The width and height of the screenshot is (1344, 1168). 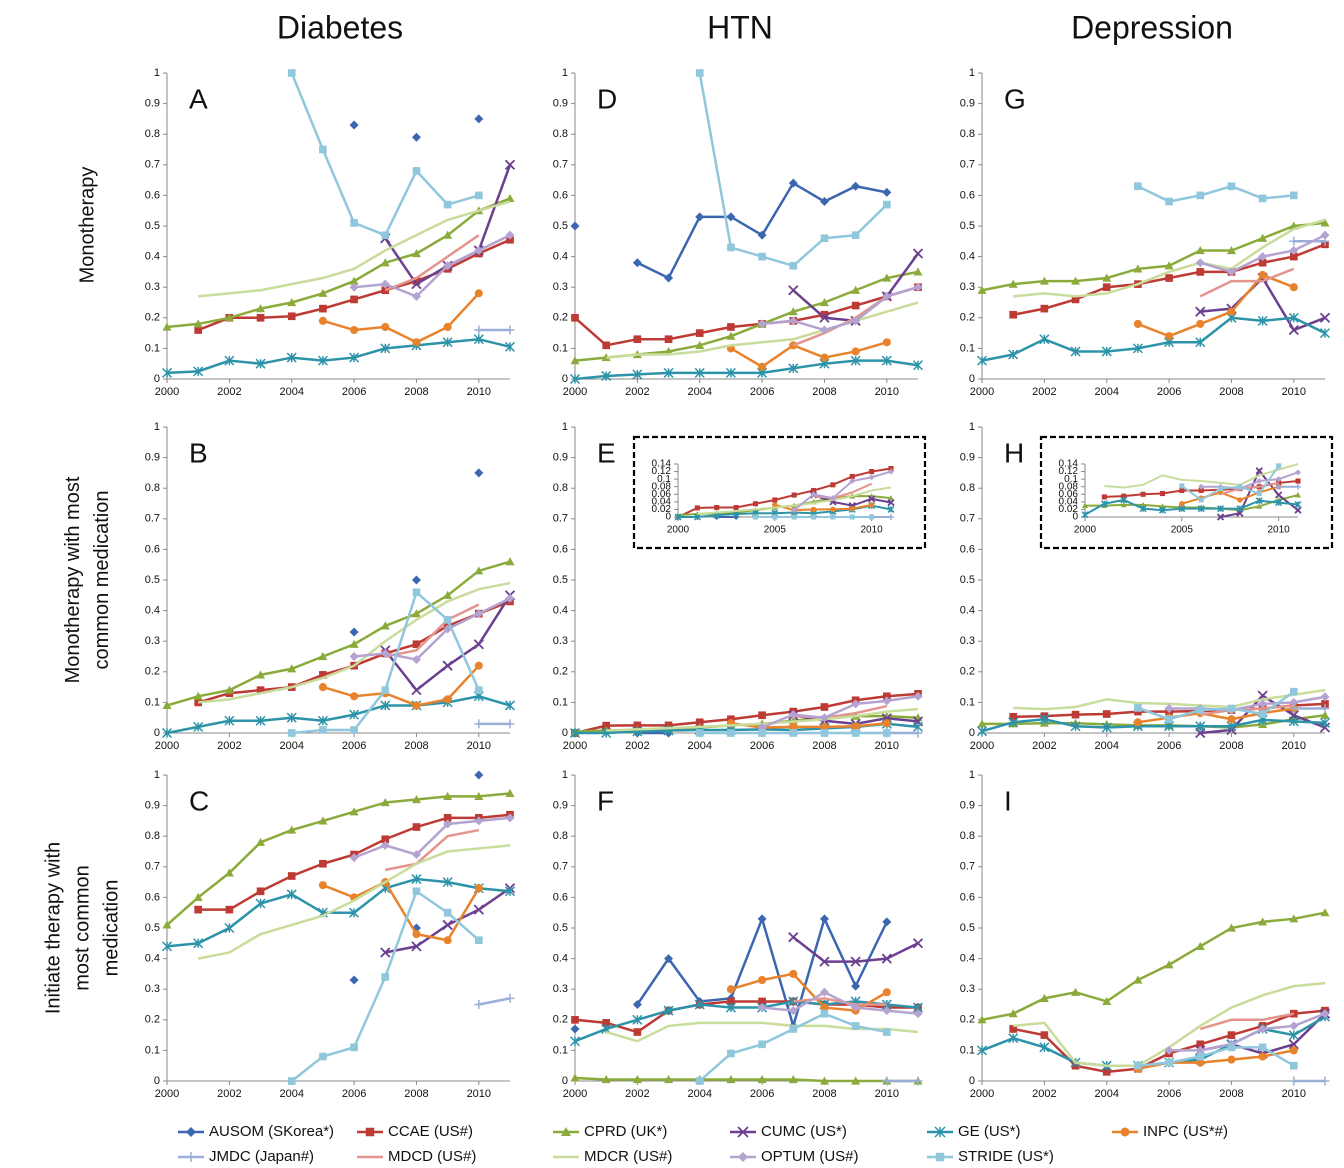 I want to click on x-tick-label: 2006, so click(x=1169, y=746).